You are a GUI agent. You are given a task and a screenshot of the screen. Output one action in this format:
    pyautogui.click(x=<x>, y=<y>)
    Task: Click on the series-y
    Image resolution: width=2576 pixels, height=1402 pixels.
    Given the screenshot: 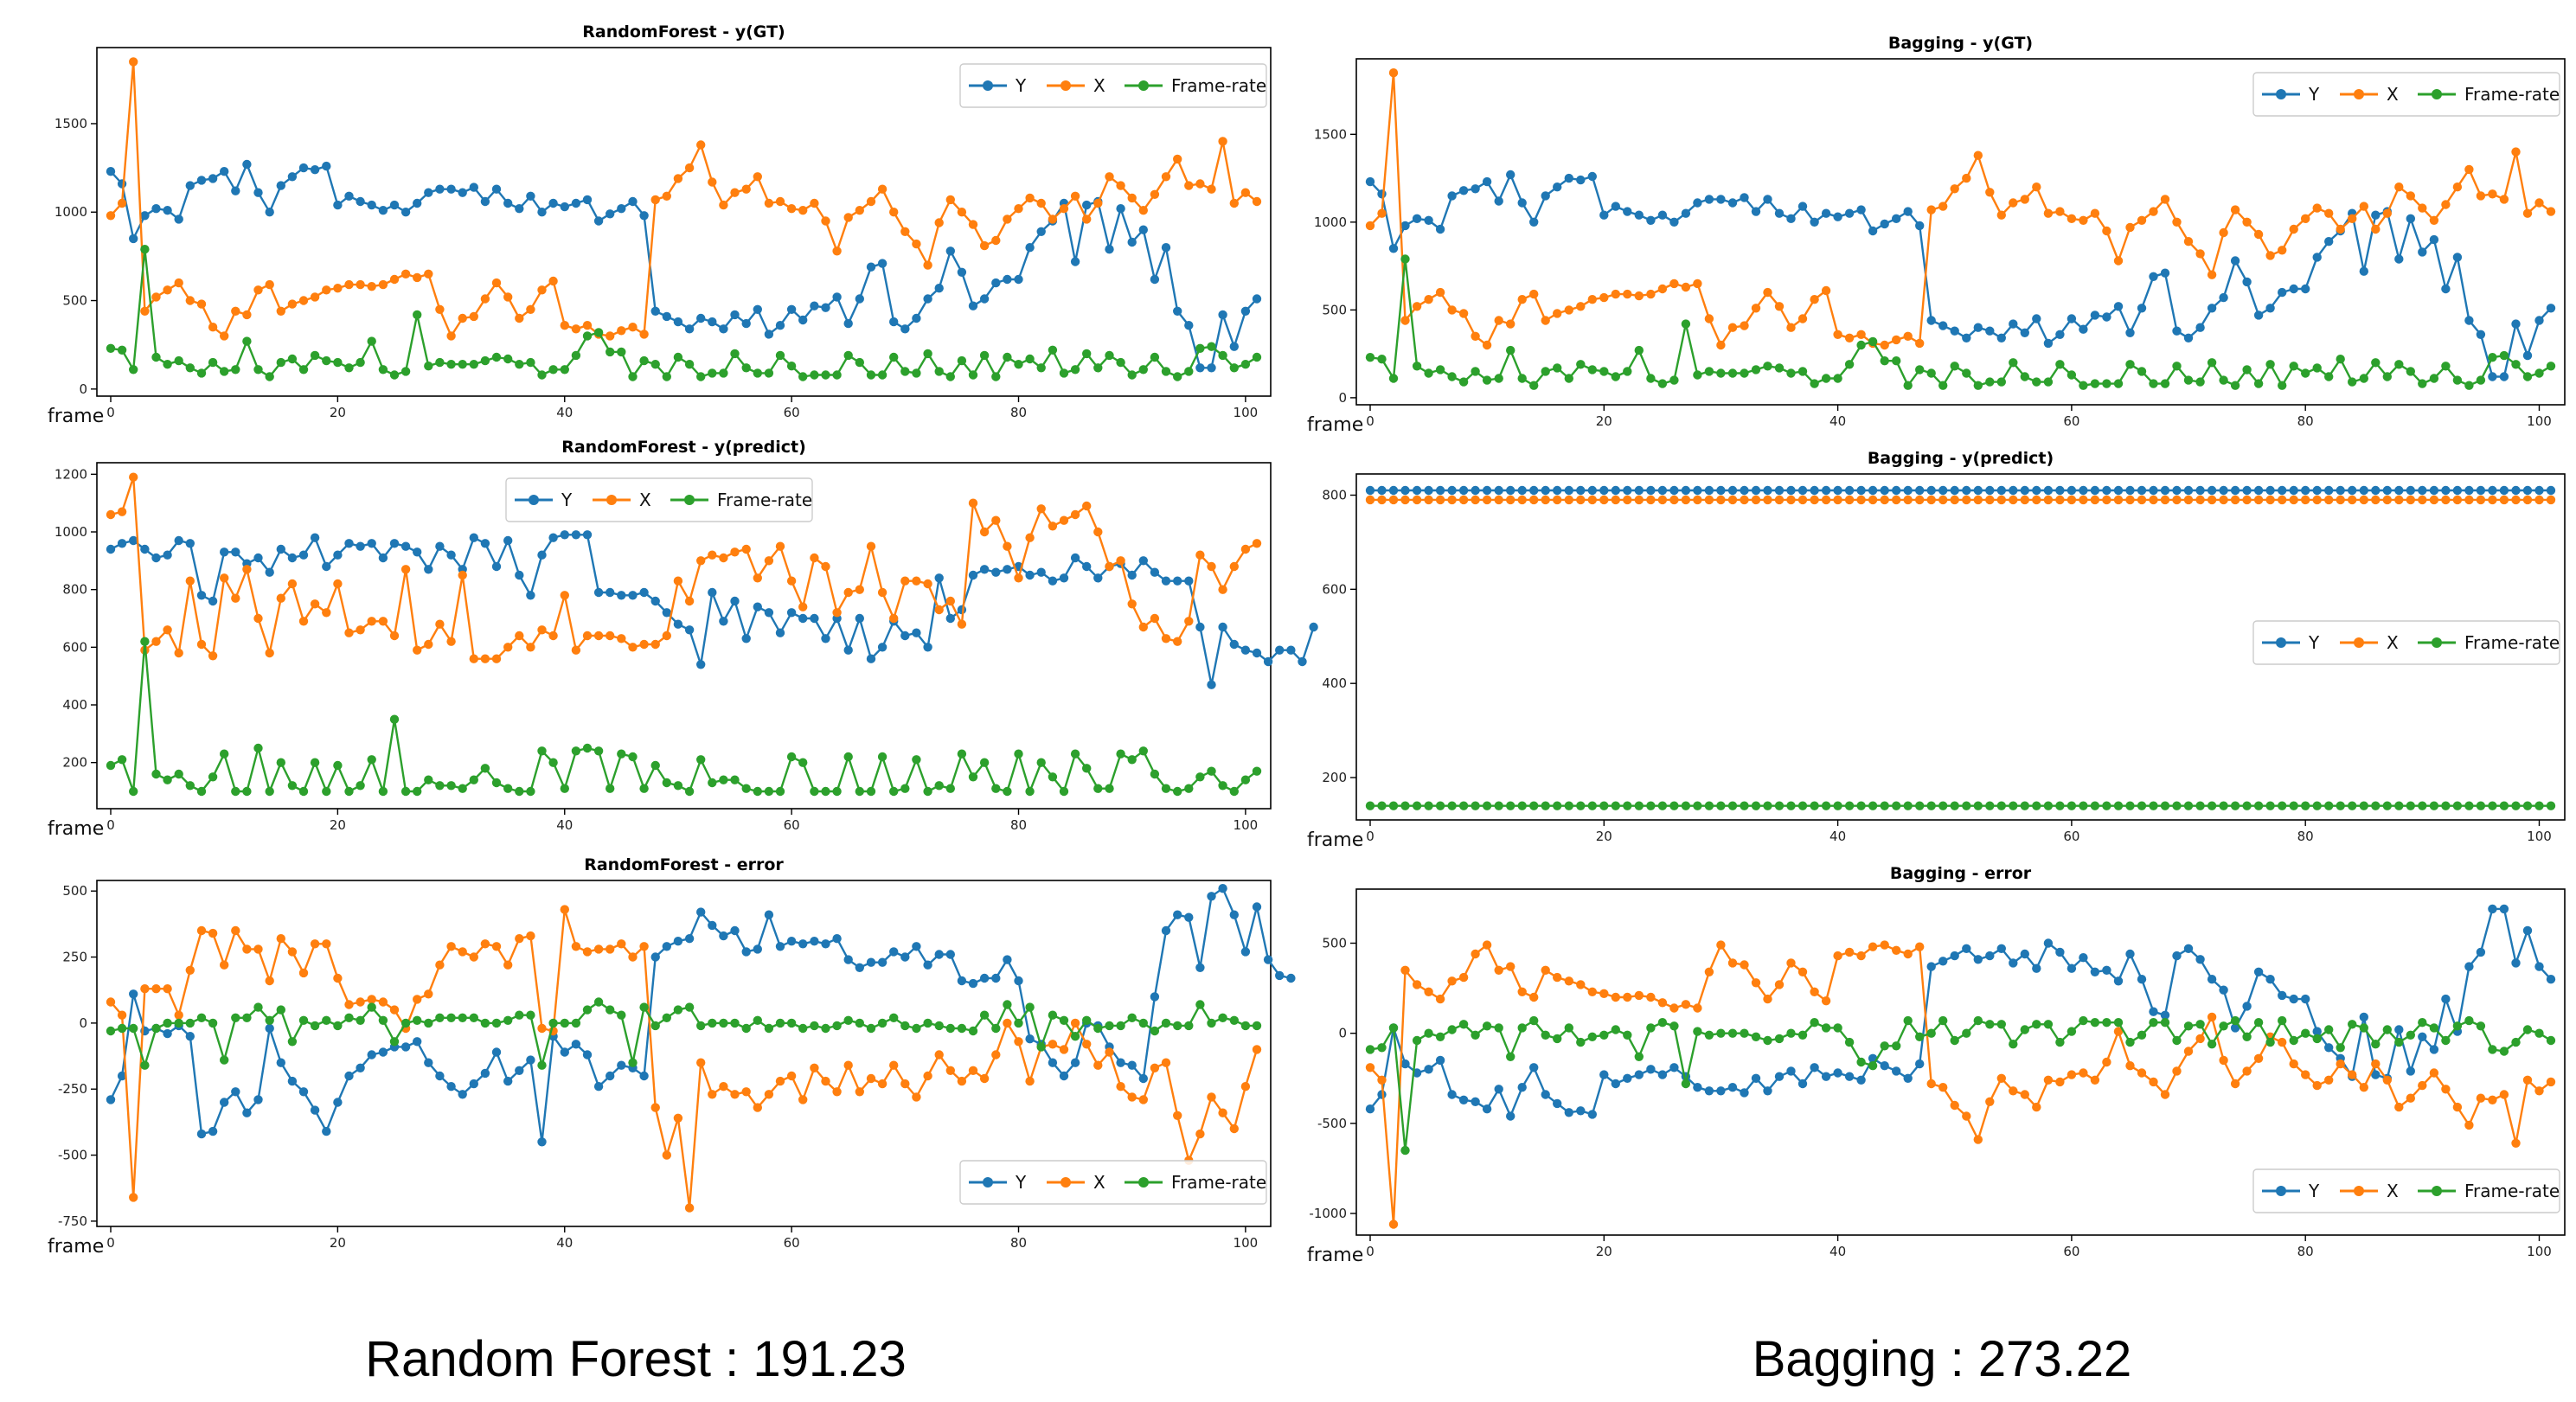 What is the action you would take?
    pyautogui.click(x=684, y=266)
    